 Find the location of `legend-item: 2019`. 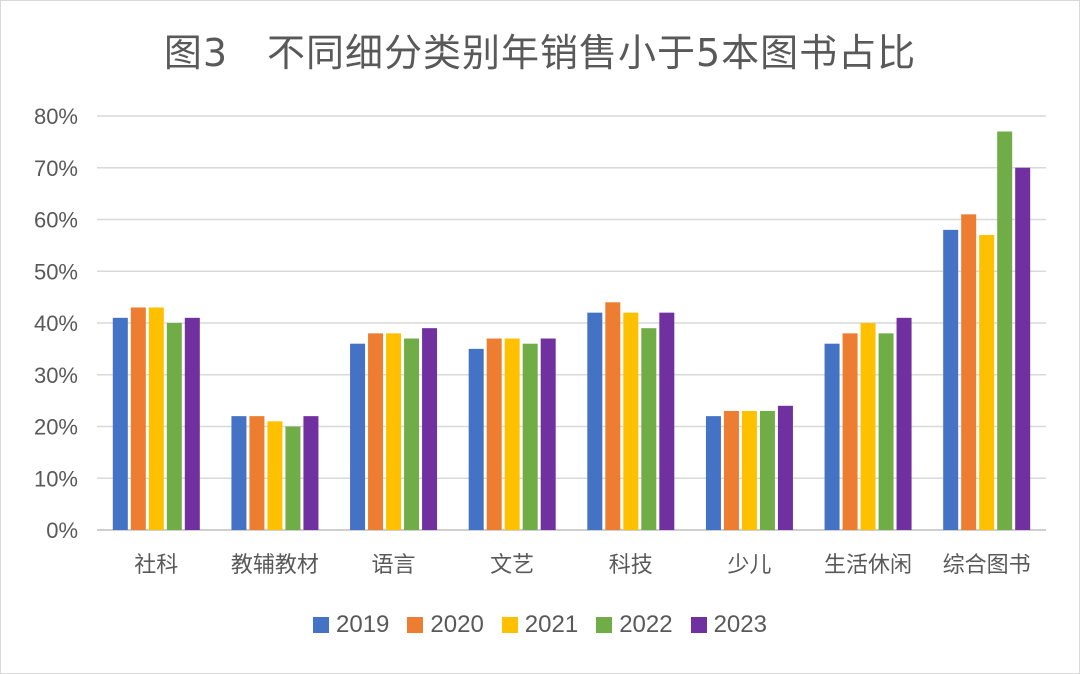

legend-item: 2019 is located at coordinates (351, 625).